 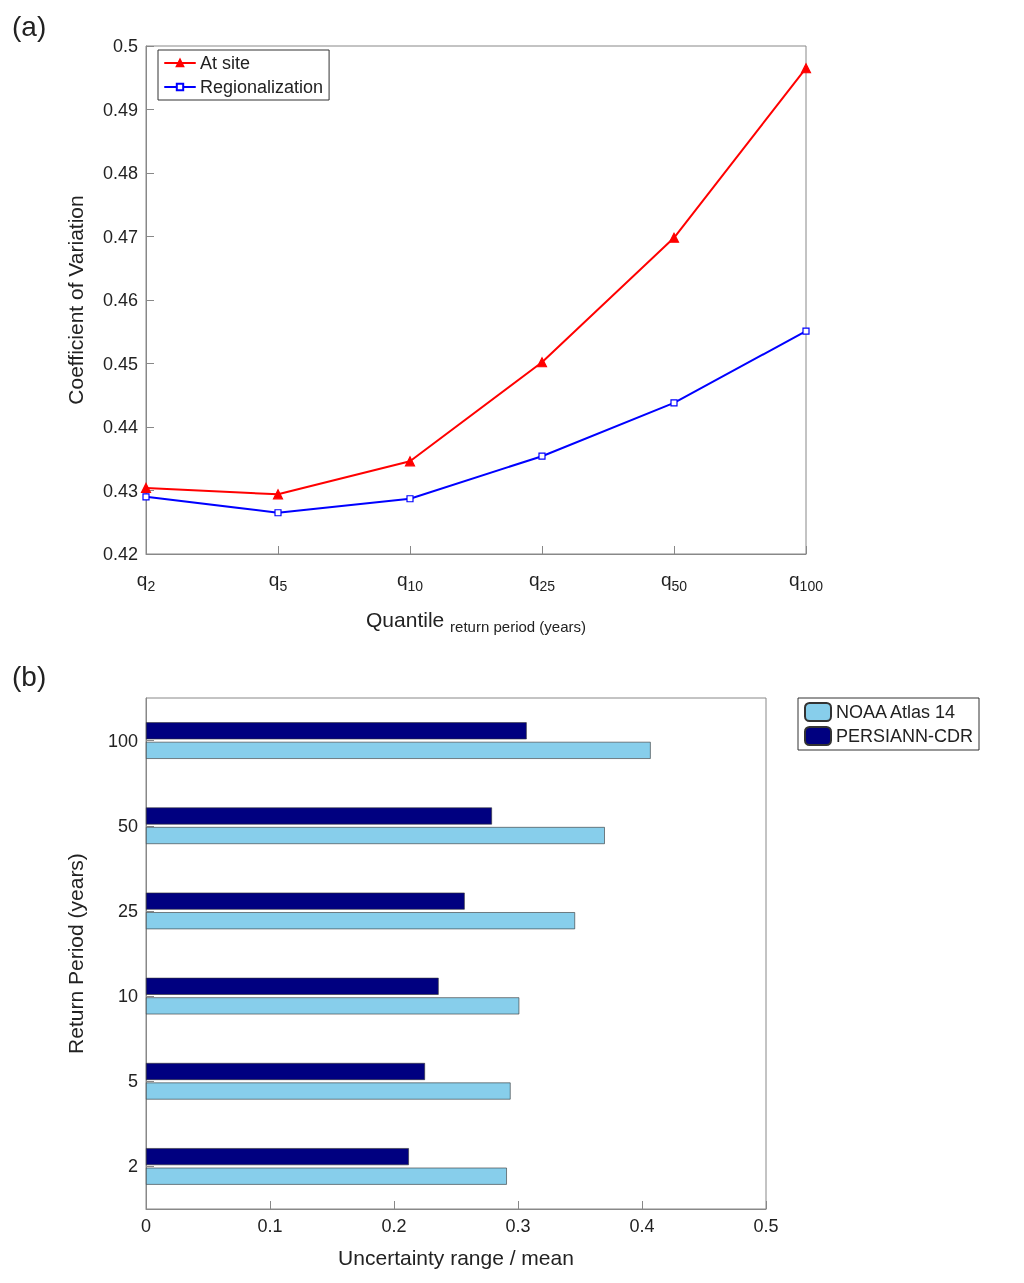 I want to click on y-tick-label: 100, so click(x=122, y=740).